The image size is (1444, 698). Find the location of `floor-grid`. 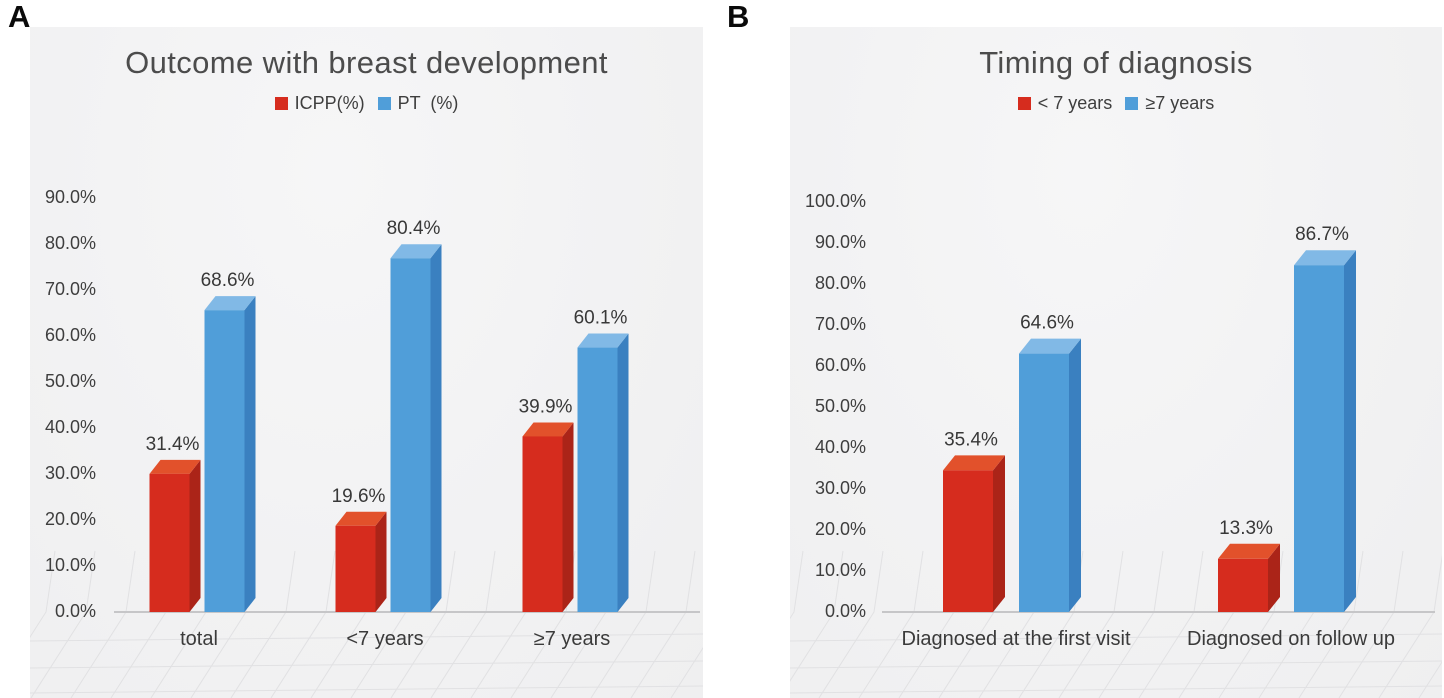

floor-grid is located at coordinates (1116, 624).